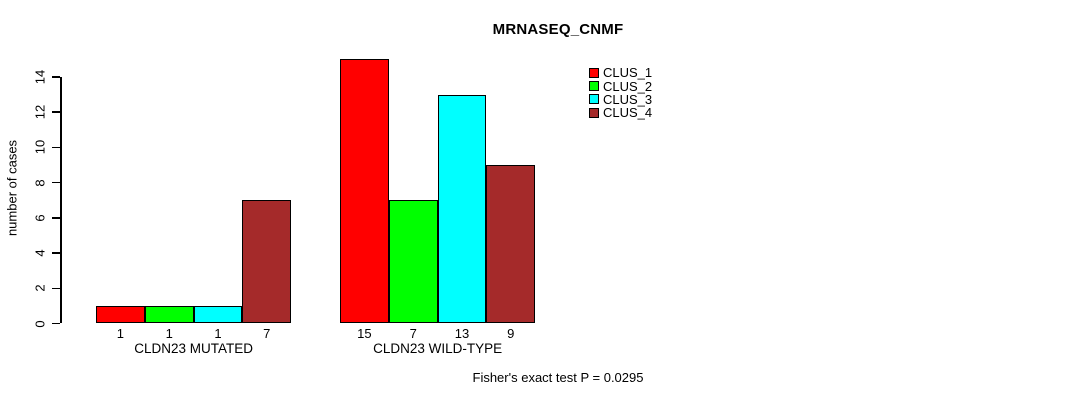 The width and height of the screenshot is (1090, 400). Describe the element at coordinates (40, 218) in the screenshot. I see `y-axis-tick-label: 6` at that location.